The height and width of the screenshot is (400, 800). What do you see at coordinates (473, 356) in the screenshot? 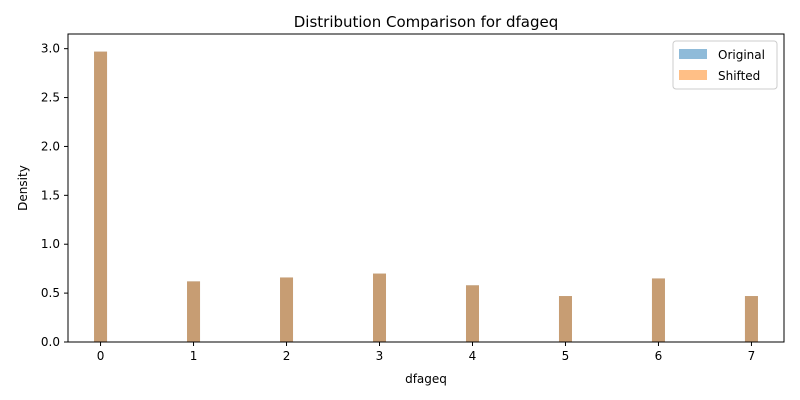
I see `x-tick-label: 4` at bounding box center [473, 356].